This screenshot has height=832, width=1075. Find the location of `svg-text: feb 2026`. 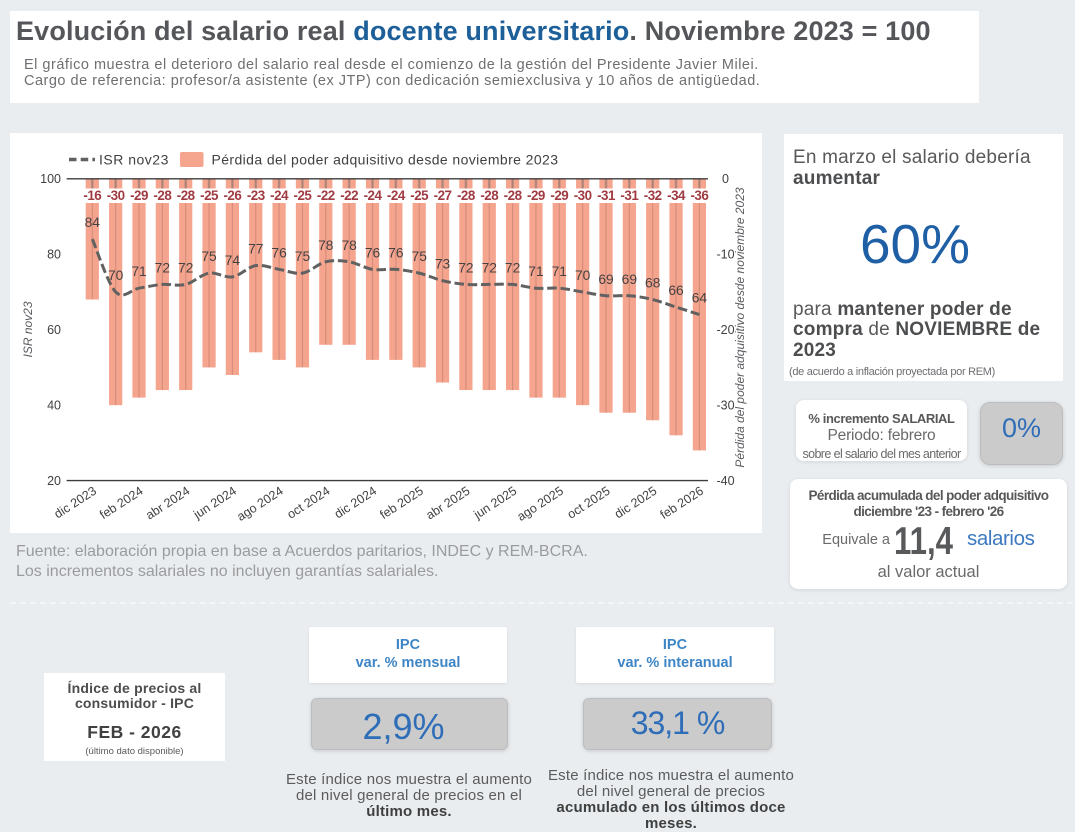

svg-text: feb 2026 is located at coordinates (682, 503).